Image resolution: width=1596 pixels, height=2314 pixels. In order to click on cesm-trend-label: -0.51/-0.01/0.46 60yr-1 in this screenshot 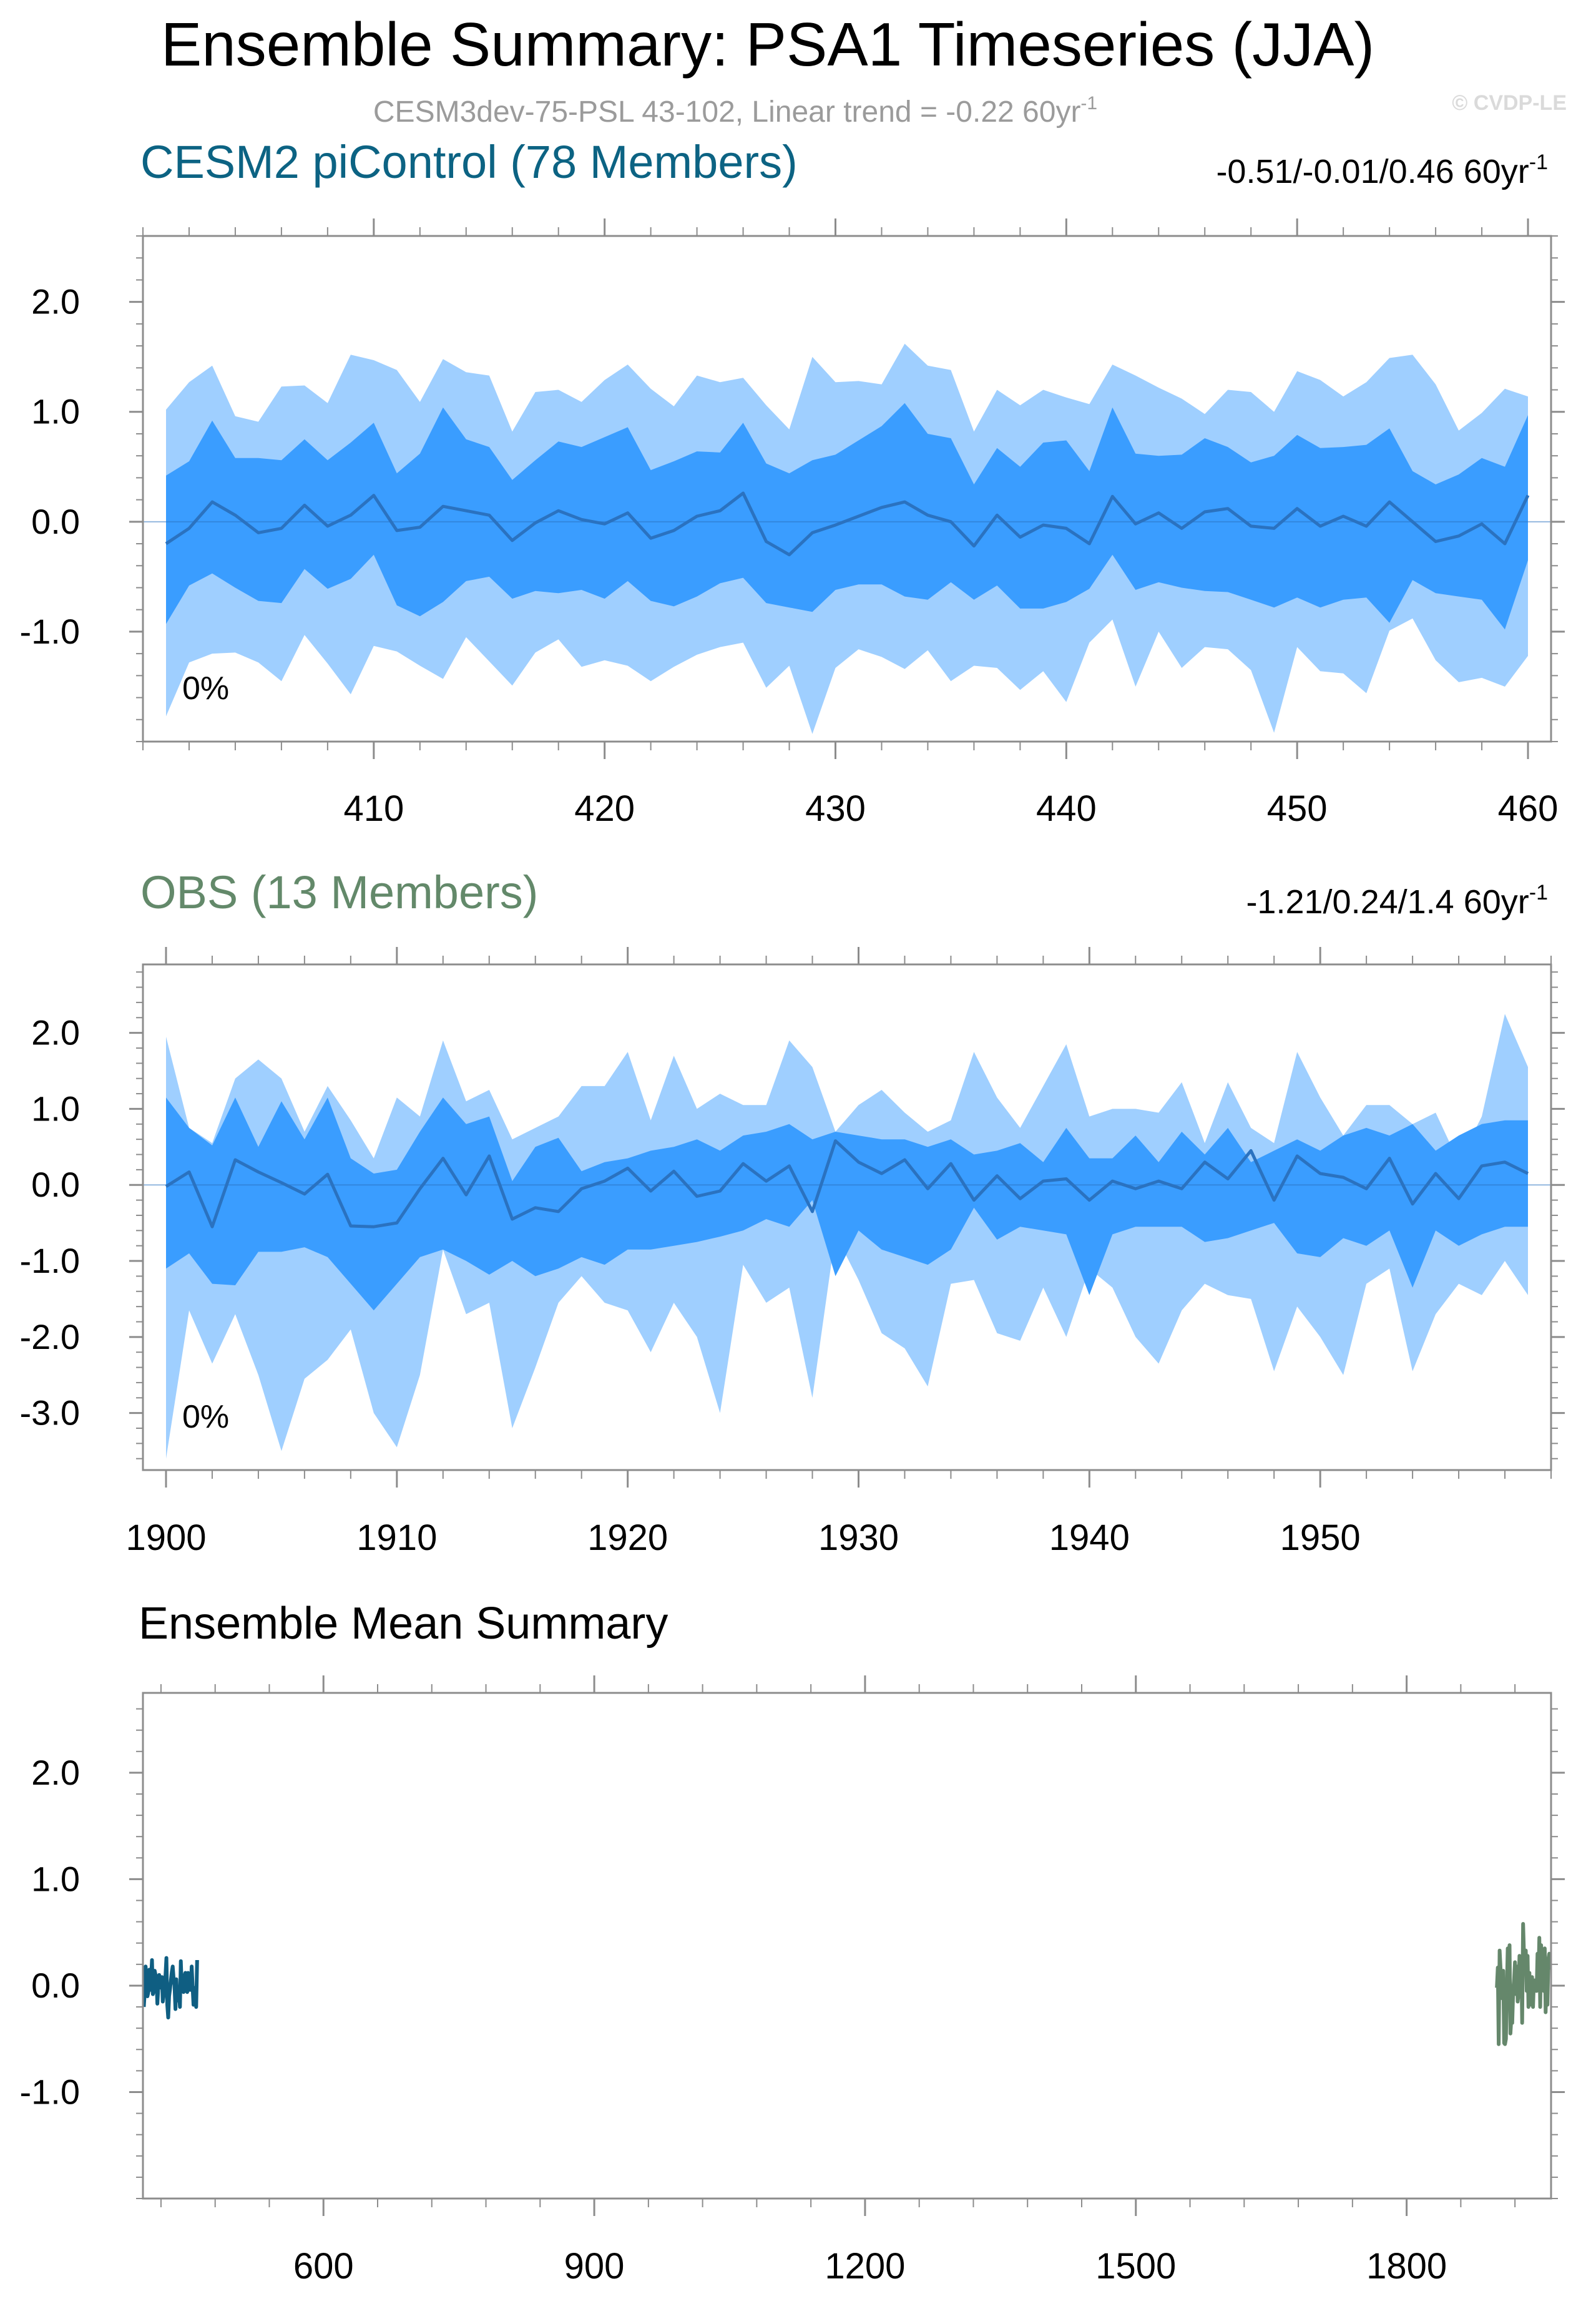, I will do `click(1382, 170)`.